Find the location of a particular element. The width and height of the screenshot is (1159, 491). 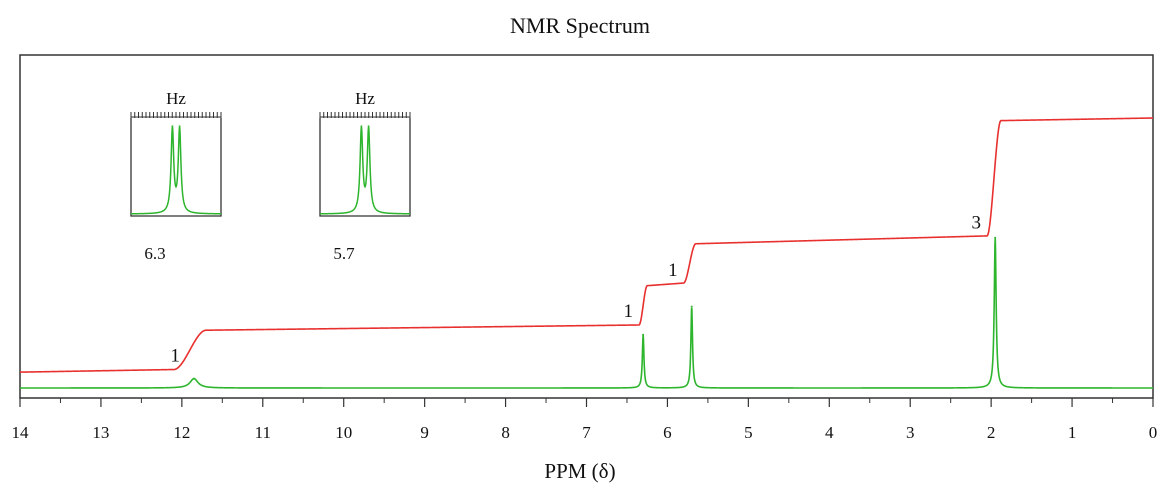

integral-label: 3 is located at coordinates (977, 222).